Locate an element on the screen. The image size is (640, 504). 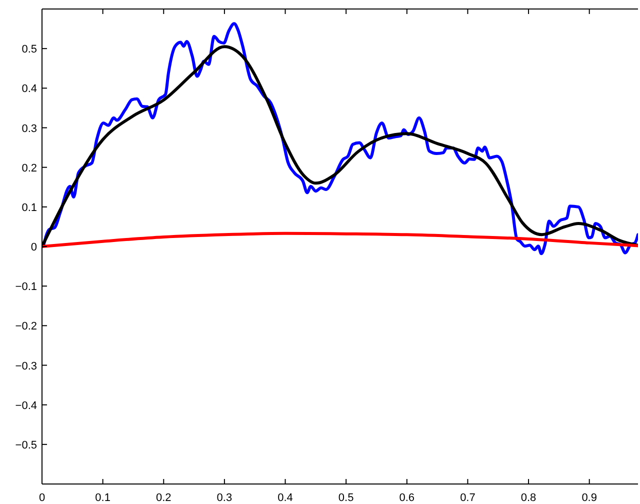
x-tick-label: 0.2 is located at coordinates (164, 498).